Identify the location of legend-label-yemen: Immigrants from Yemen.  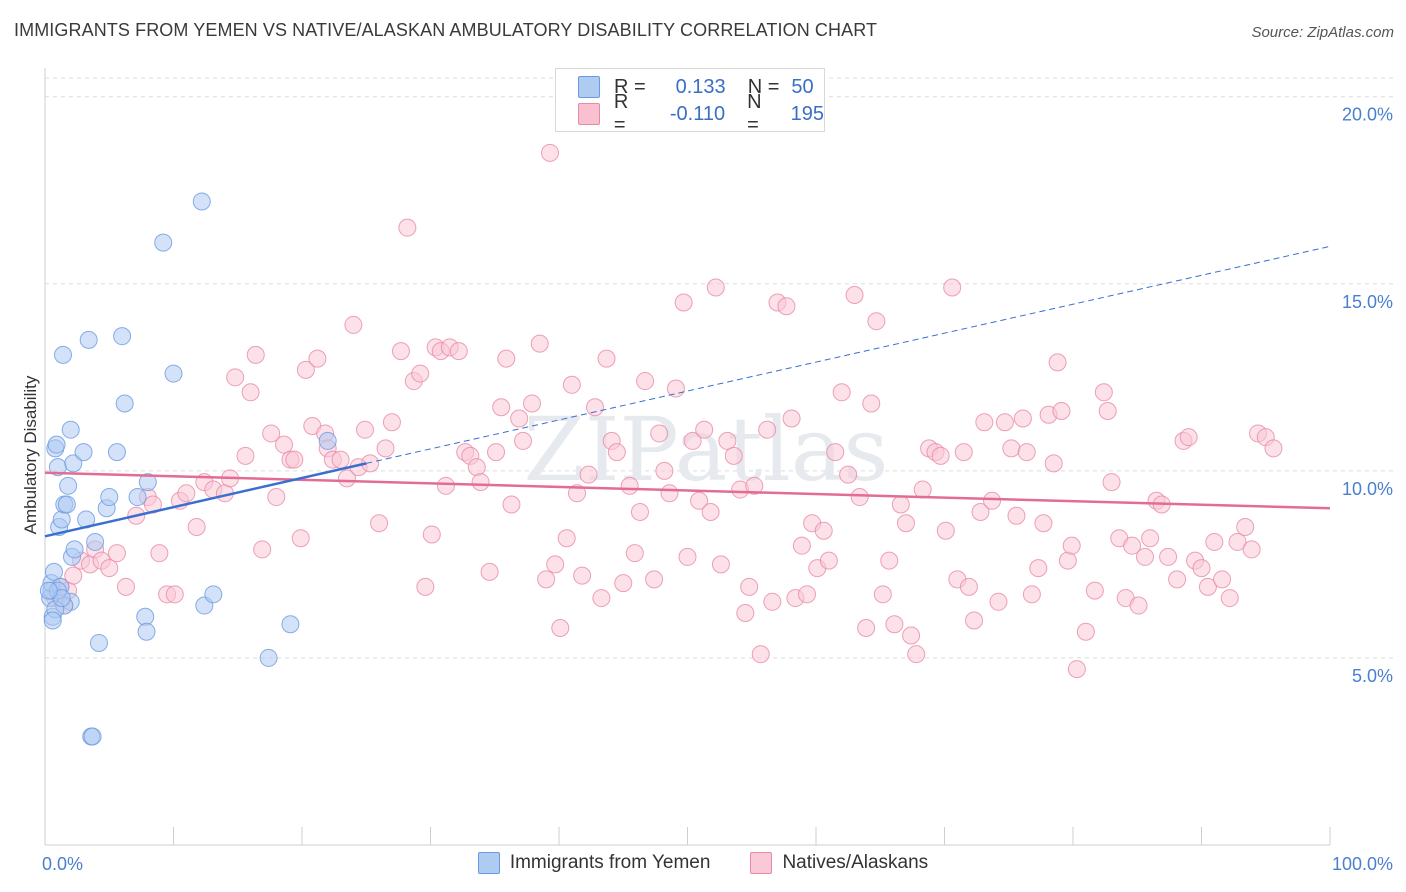
(610, 862).